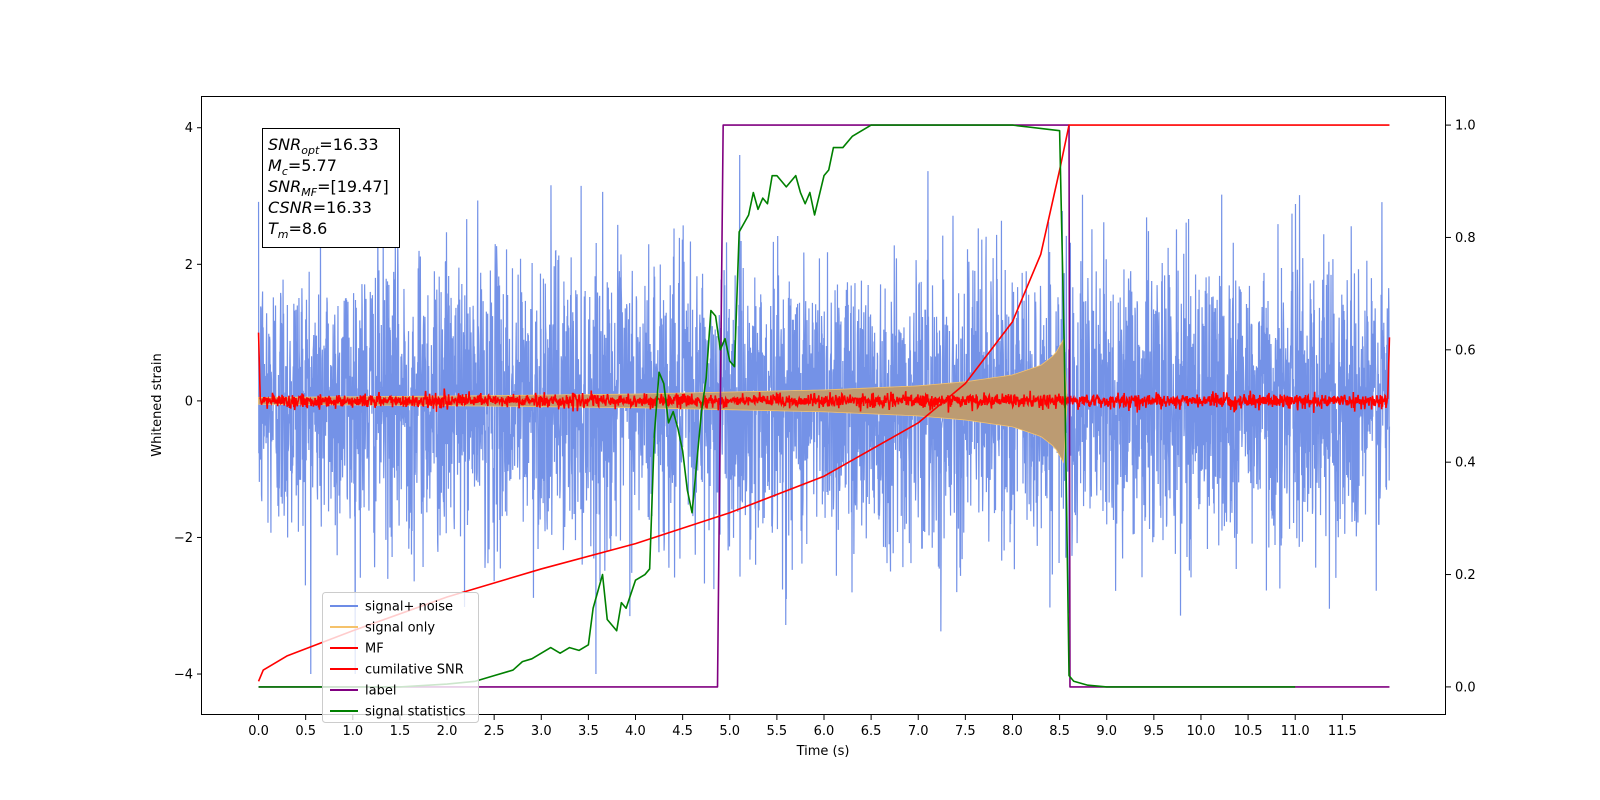 The width and height of the screenshot is (1600, 800). I want to click on annotation-line: Mc=5.77, so click(302, 167).